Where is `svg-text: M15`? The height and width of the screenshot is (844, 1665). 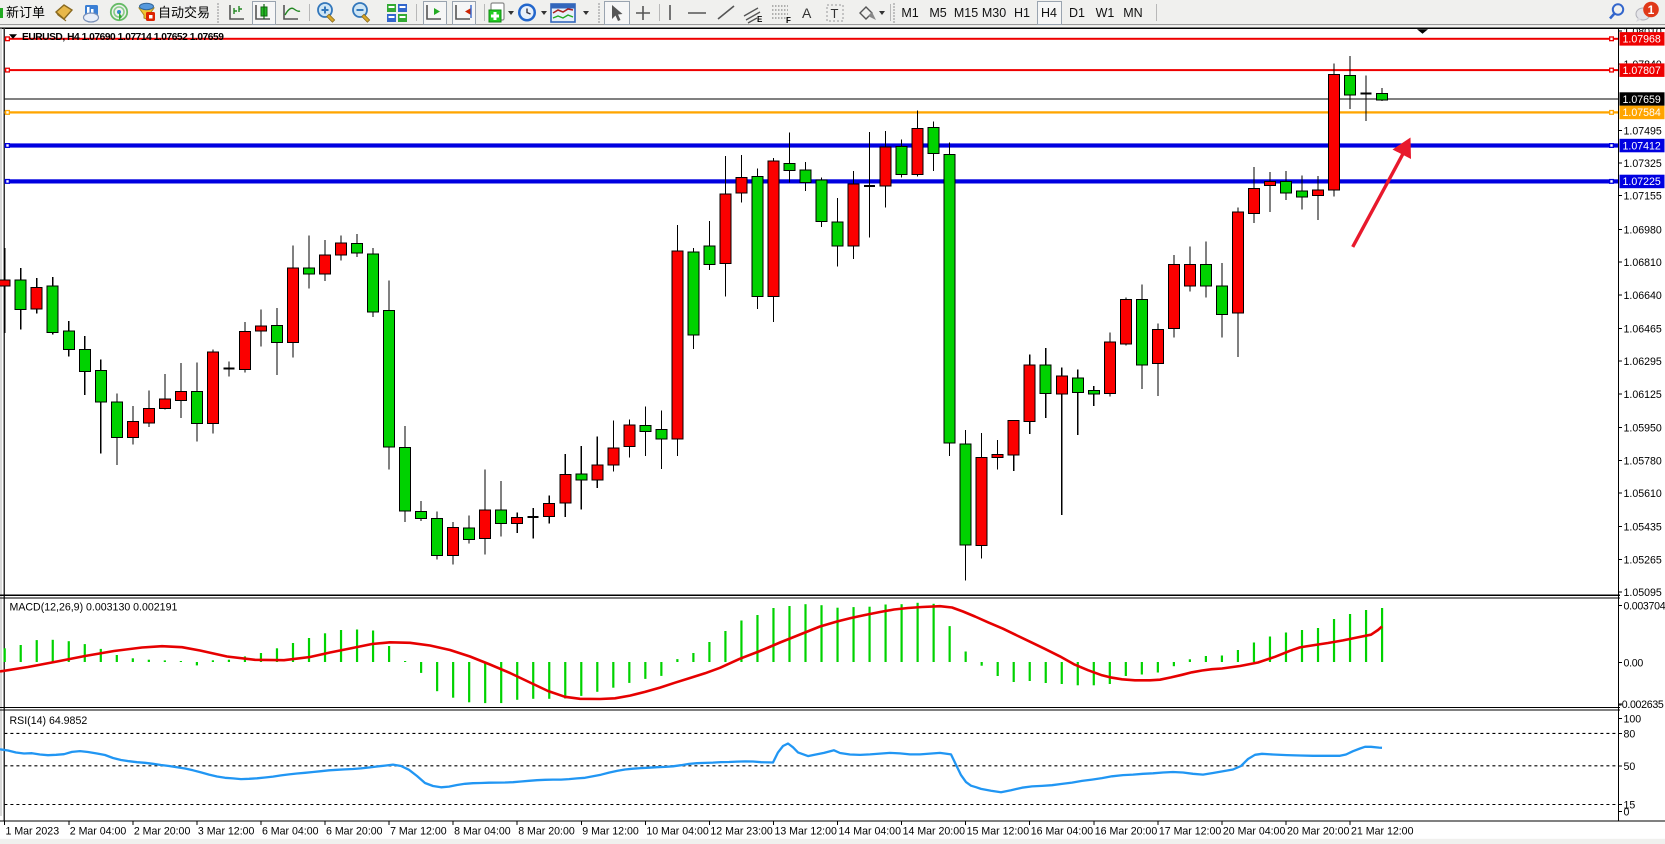 svg-text: M15 is located at coordinates (966, 13).